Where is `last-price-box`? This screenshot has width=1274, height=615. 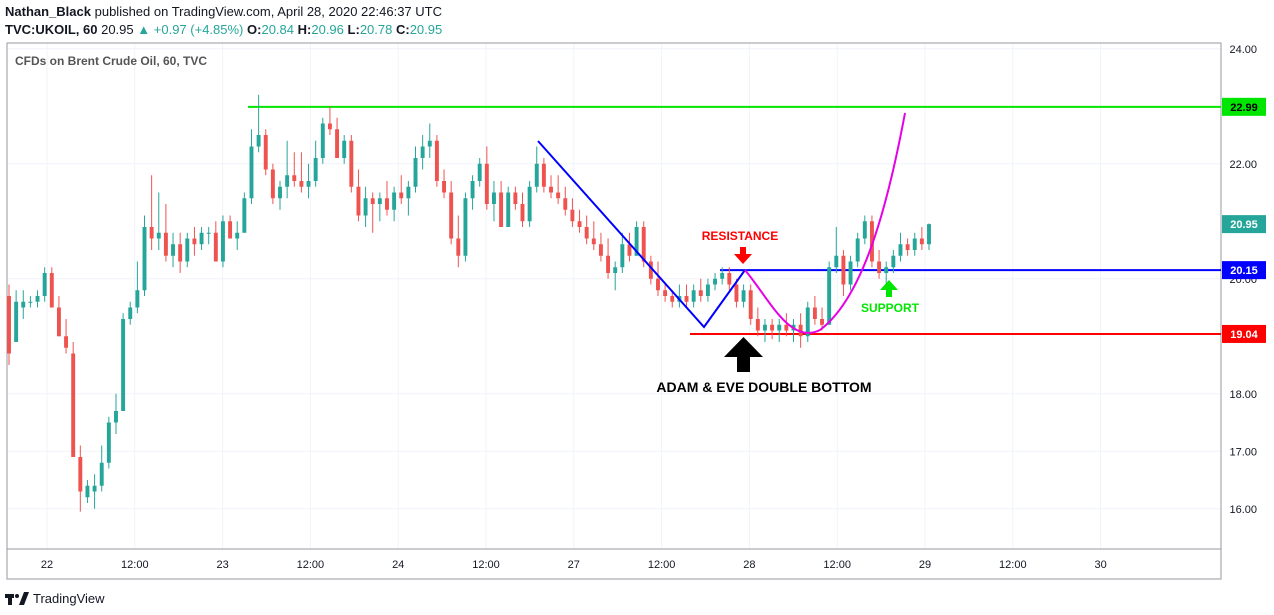
last-price-box is located at coordinates (1244, 224).